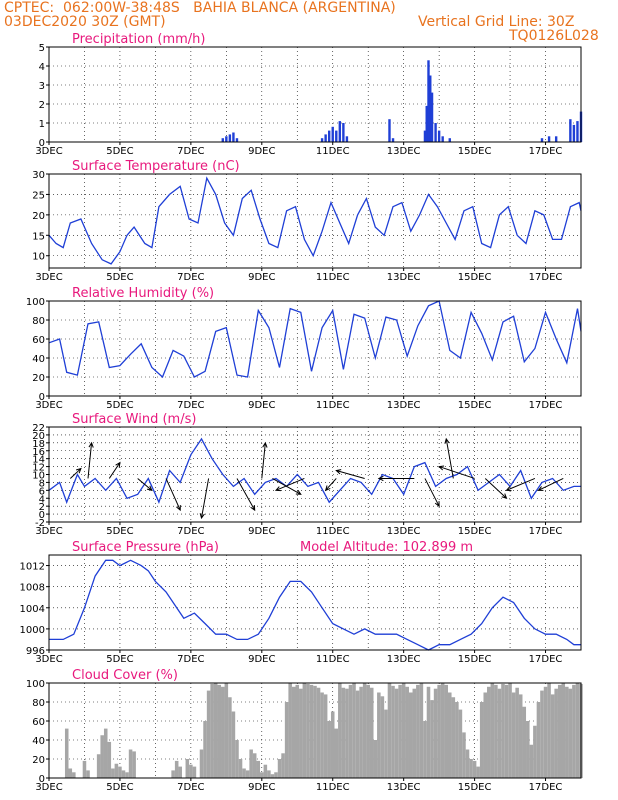 This screenshot has height=800, width=618. I want to click on panel-title: Surface Wind (m/s), so click(134, 419).